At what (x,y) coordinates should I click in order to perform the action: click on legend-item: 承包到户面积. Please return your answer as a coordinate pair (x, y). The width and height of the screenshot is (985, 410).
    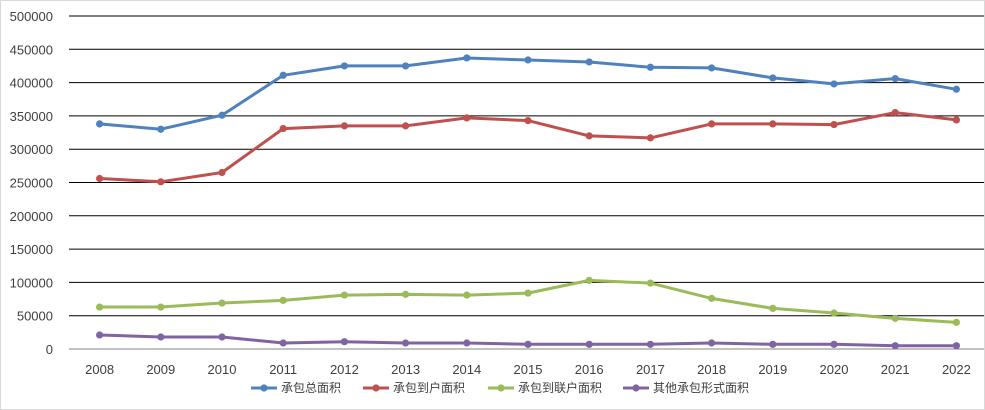
    Looking at the image, I should click on (414, 387).